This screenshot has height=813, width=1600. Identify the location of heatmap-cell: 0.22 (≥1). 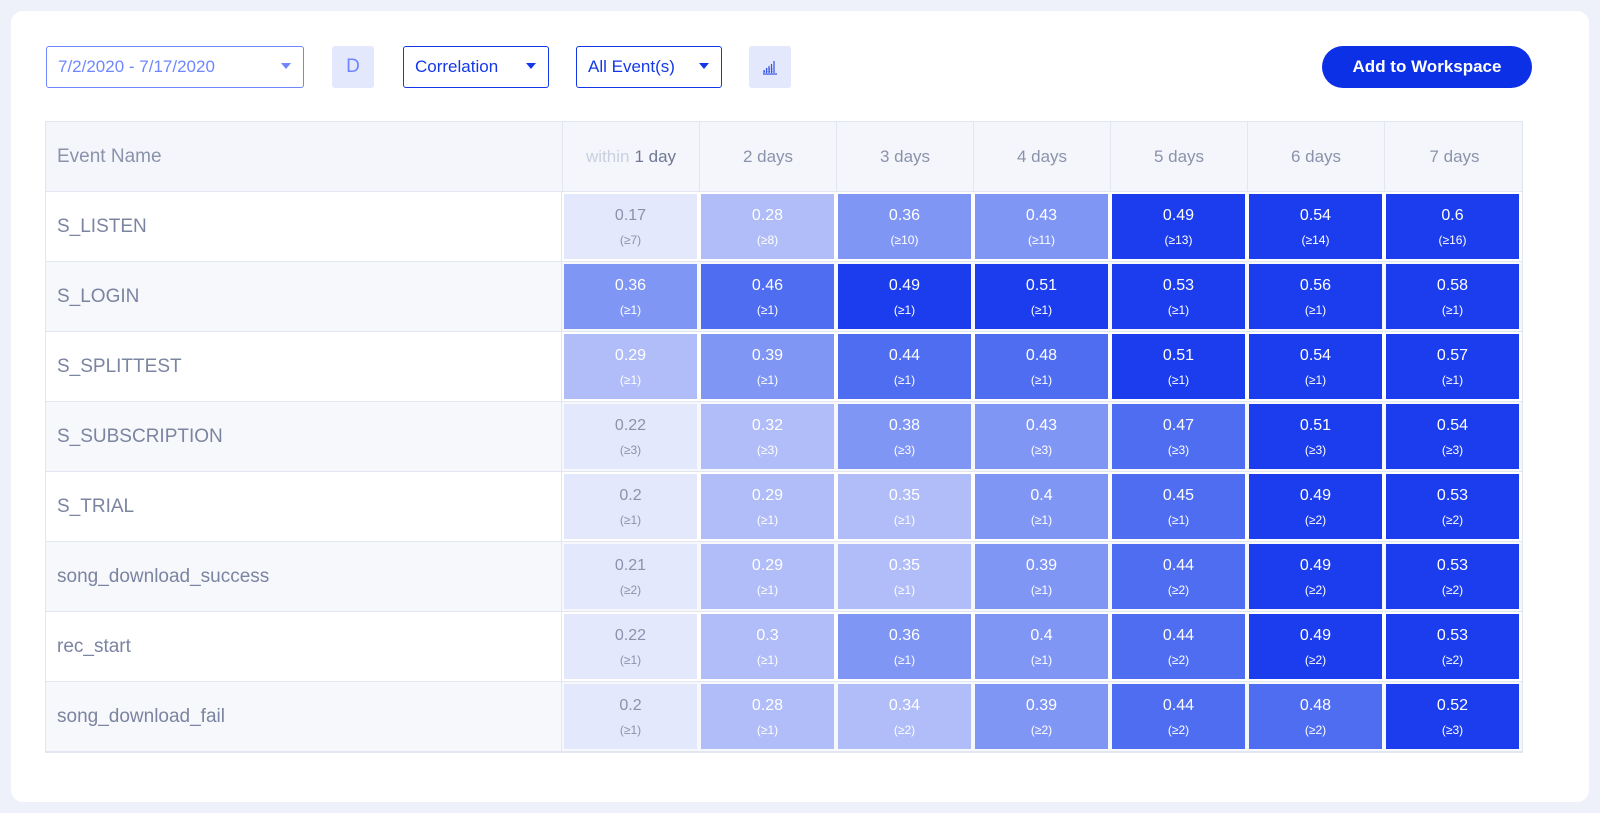
(630, 646).